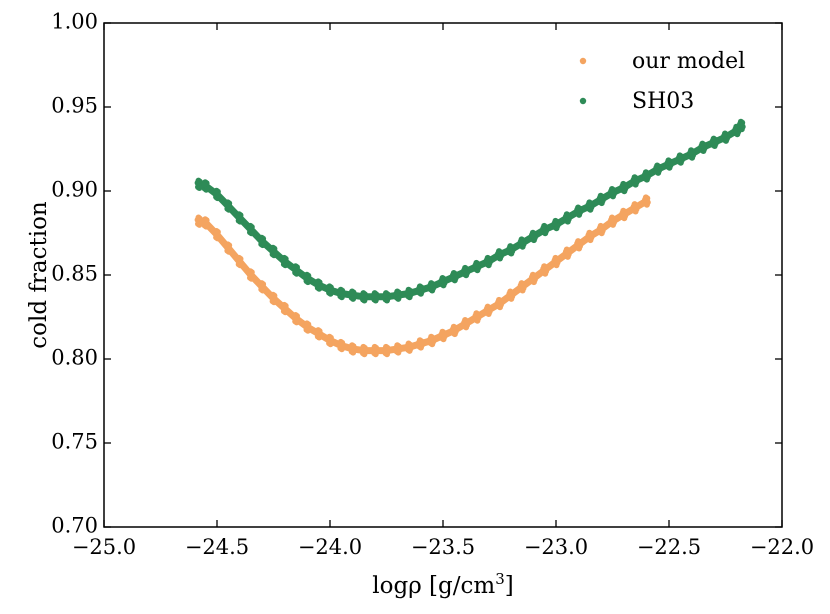  I want to click on y-axis-label: cold fraction, so click(39, 275).